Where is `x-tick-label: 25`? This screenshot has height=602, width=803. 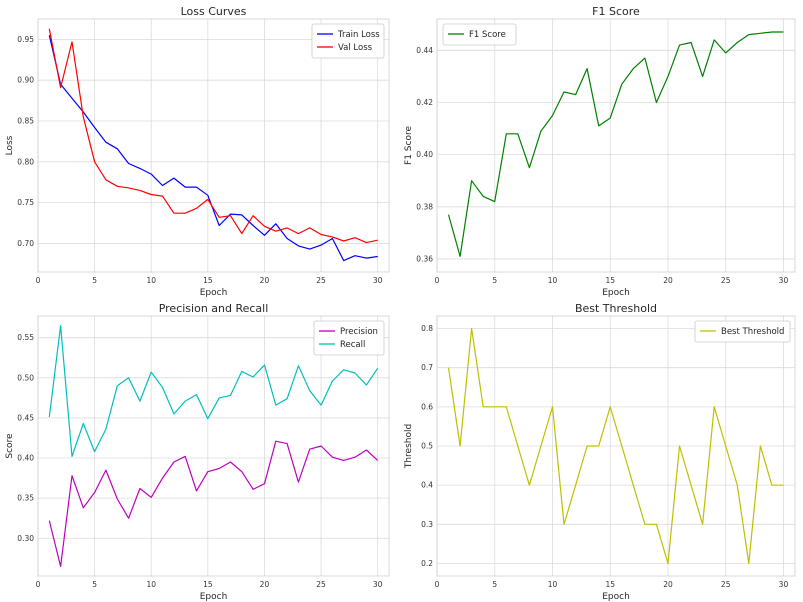 x-tick-label: 25 is located at coordinates (726, 280).